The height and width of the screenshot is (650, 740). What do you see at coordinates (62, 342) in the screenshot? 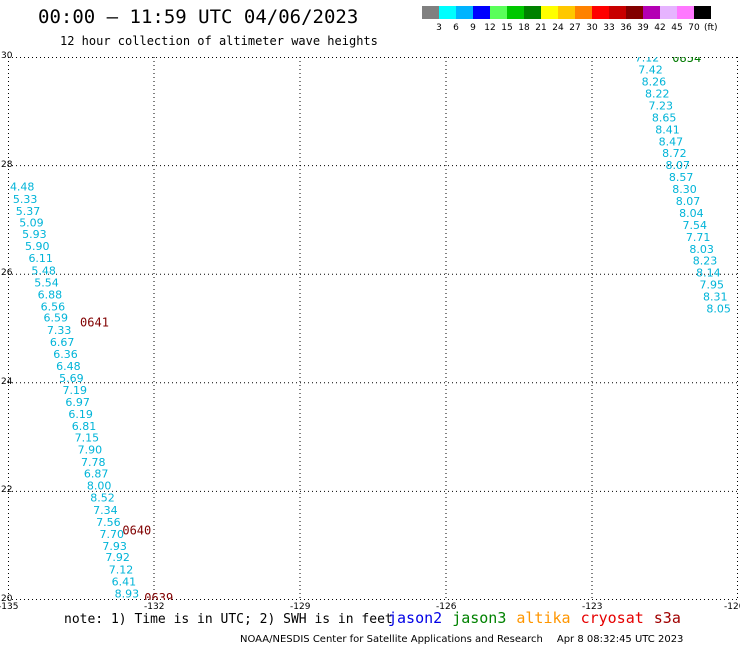
I see `wave-height-value: 6.67` at bounding box center [62, 342].